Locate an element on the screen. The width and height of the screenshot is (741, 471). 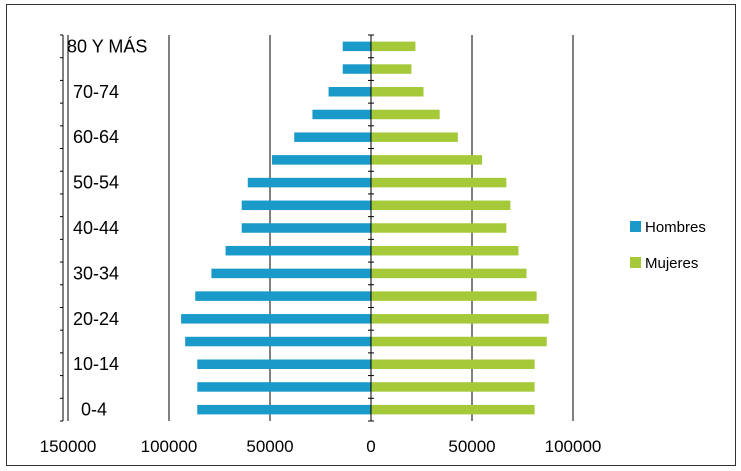
legend-label-mujeres: Mujeres is located at coordinates (671, 263).